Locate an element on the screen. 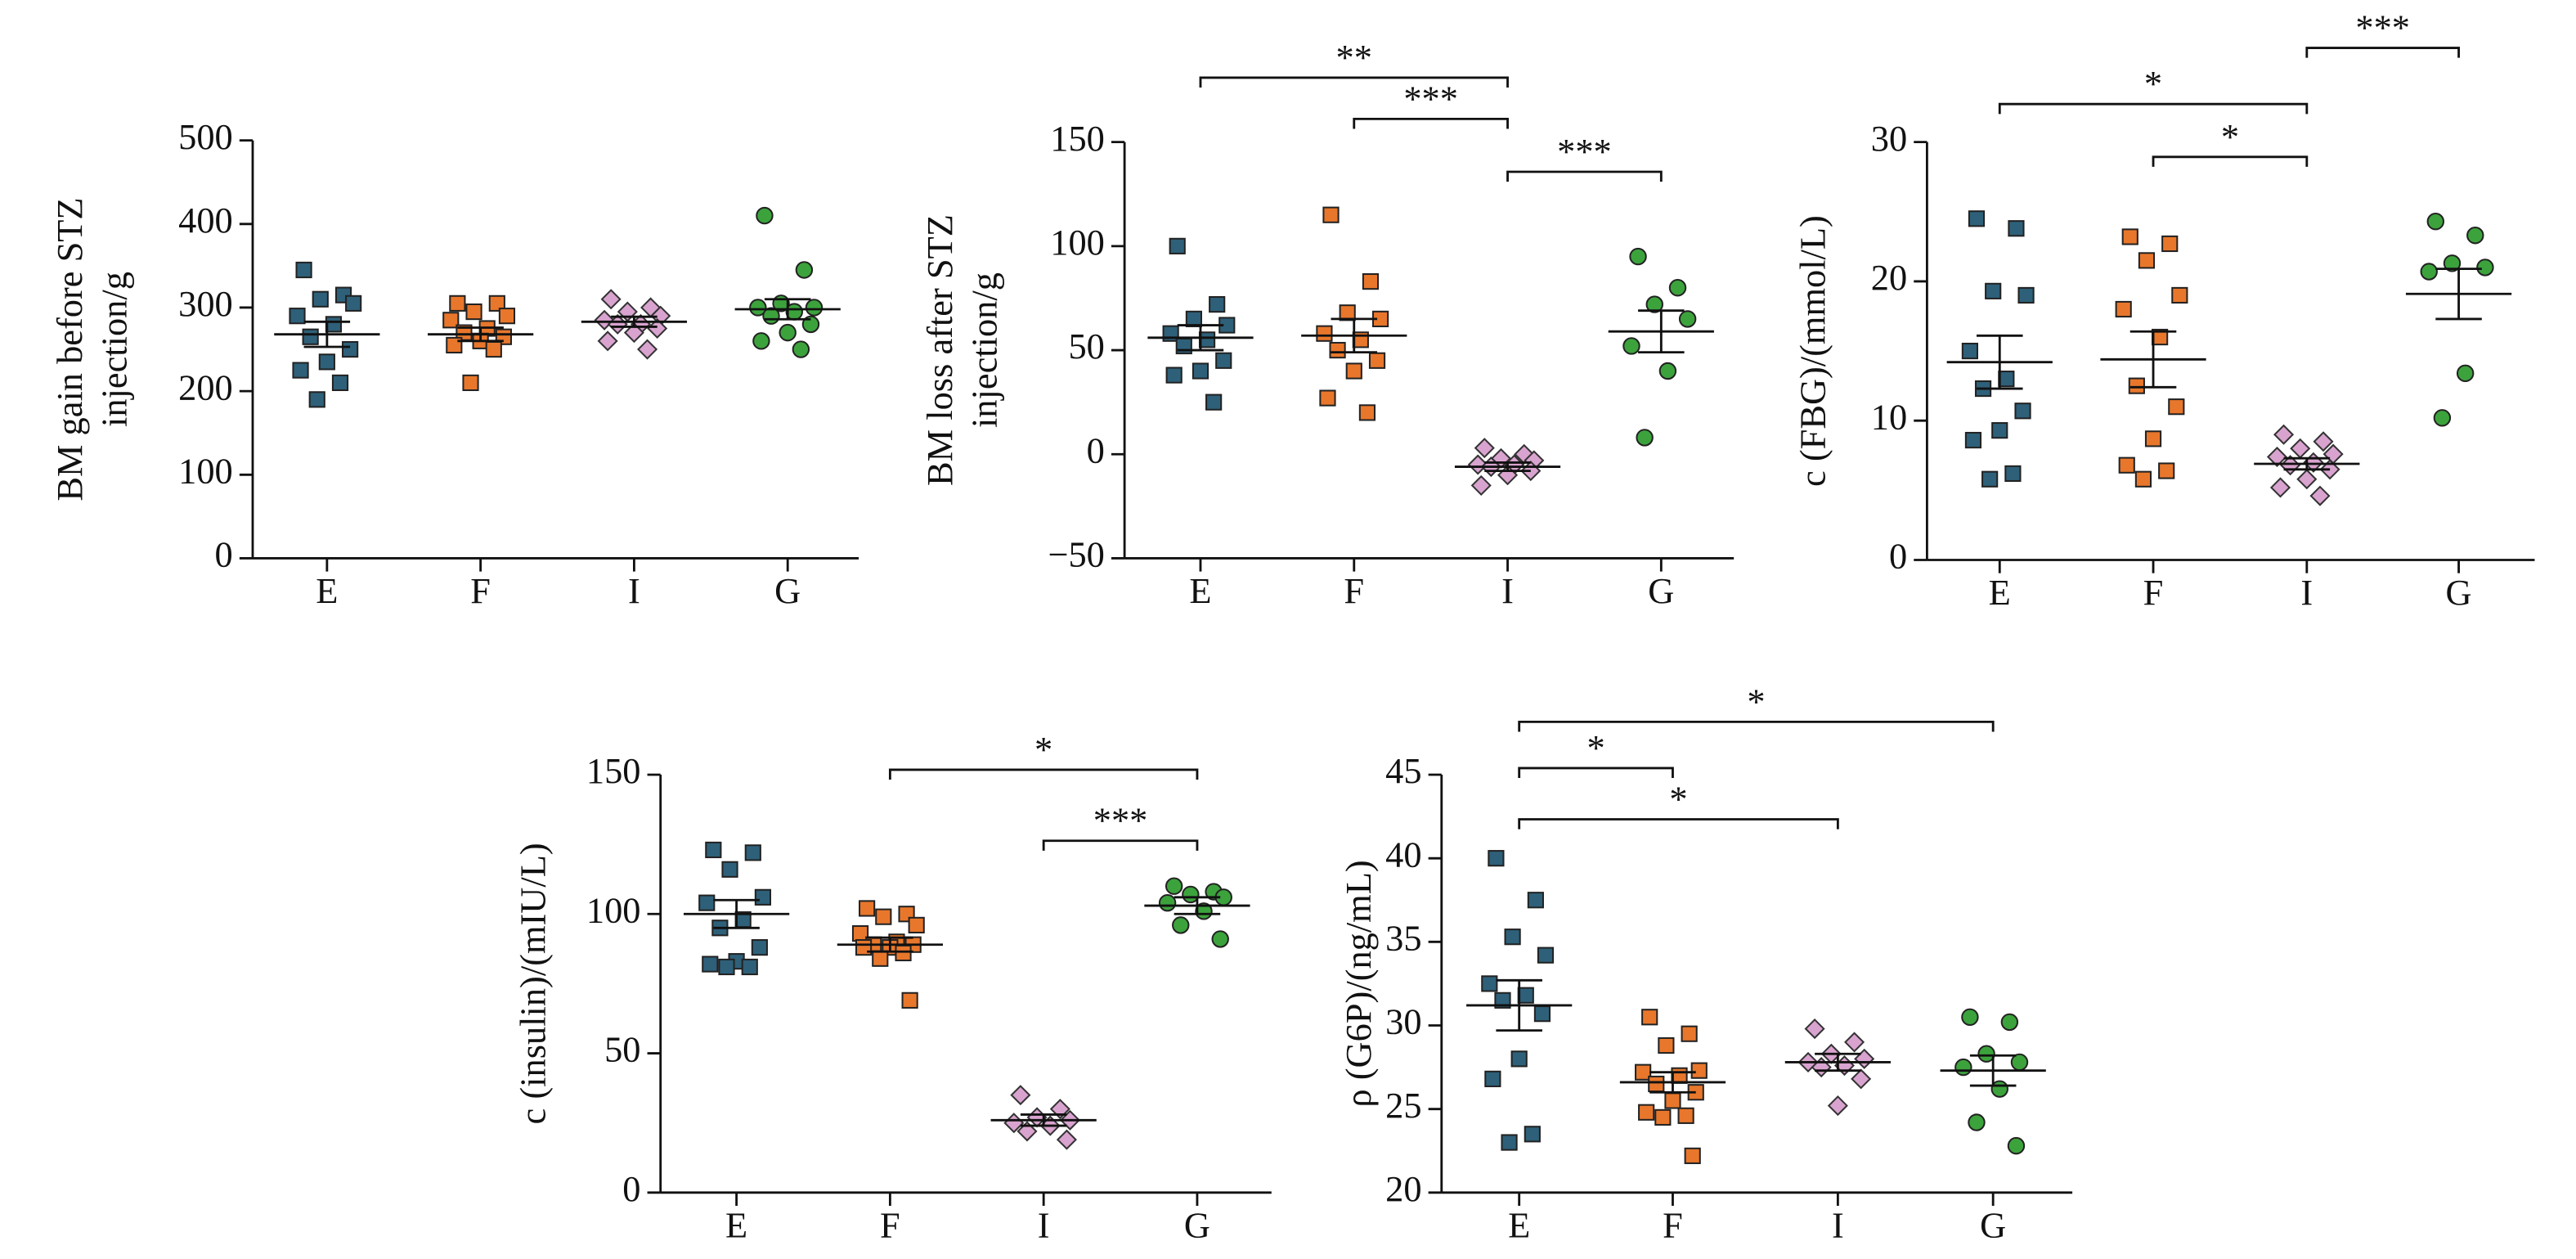 The width and height of the screenshot is (2576, 1259). y-tick-label: 200 is located at coordinates (205, 386).